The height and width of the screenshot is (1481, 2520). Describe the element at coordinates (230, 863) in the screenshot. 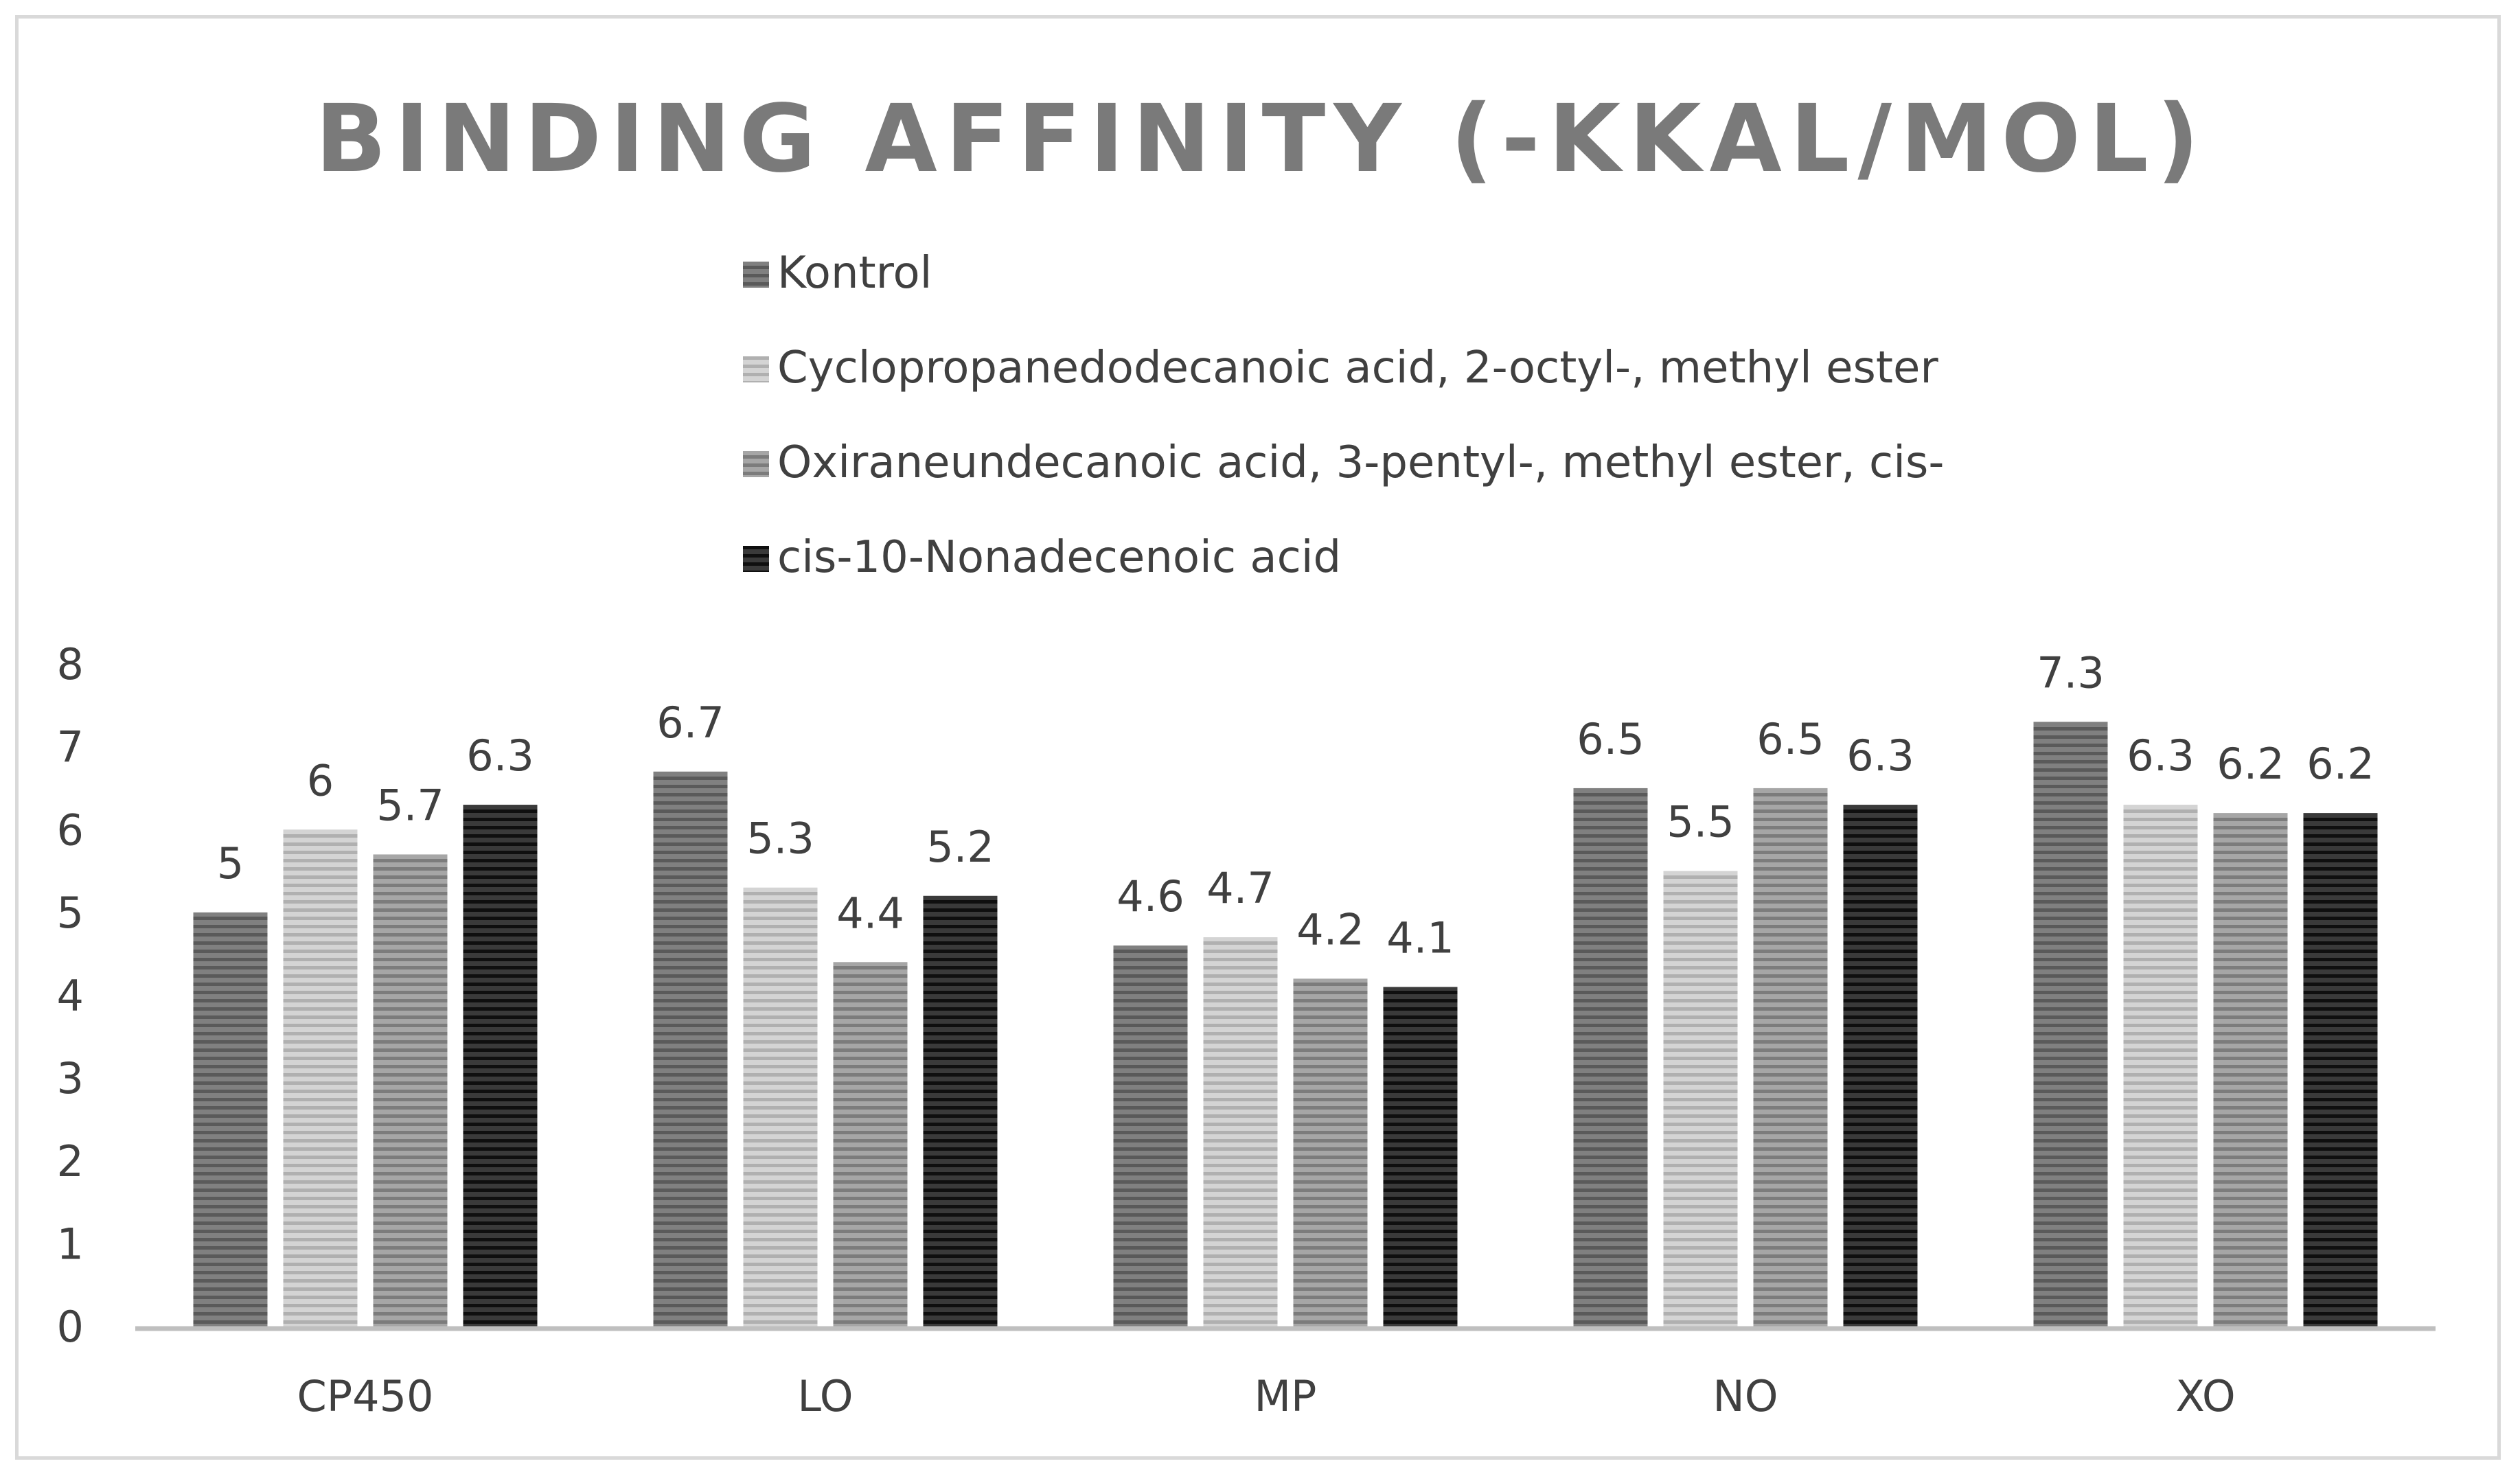

I see `data-label: 5` at that location.